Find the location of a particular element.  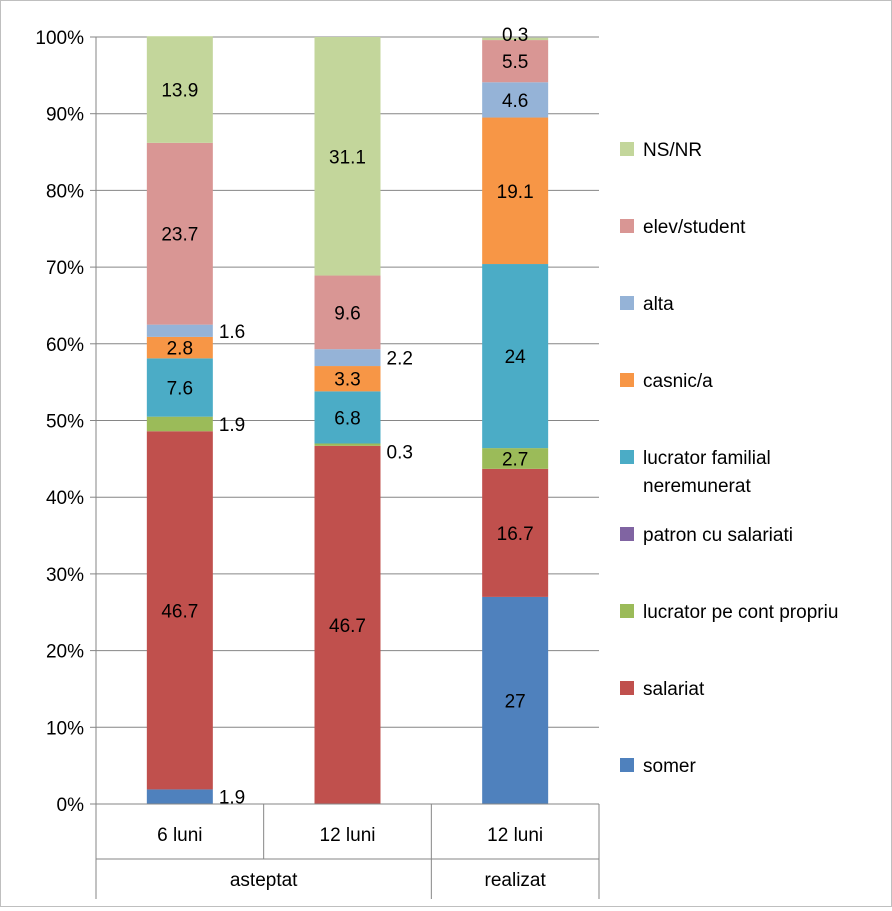

x-group-label: realizat is located at coordinates (516, 880).